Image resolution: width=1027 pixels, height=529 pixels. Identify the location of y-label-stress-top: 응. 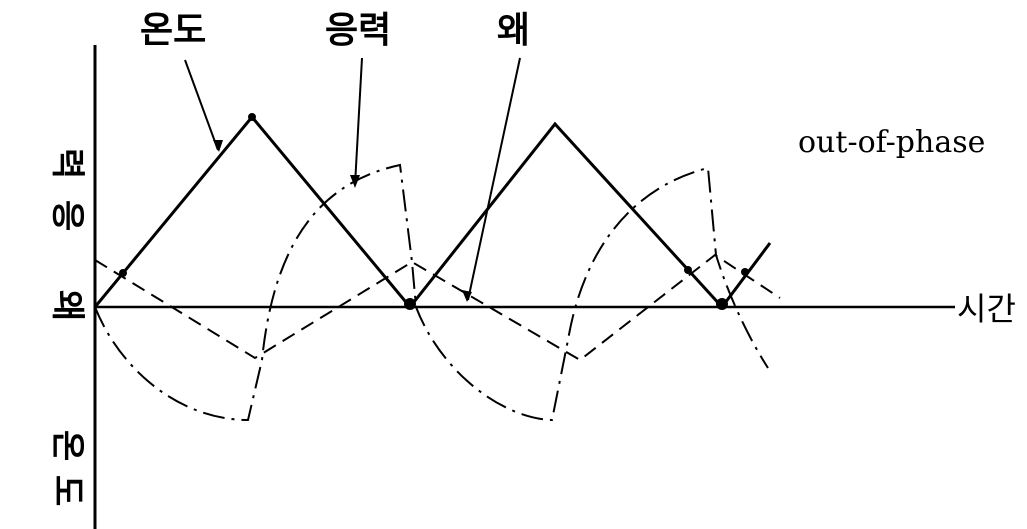
(67, 215).